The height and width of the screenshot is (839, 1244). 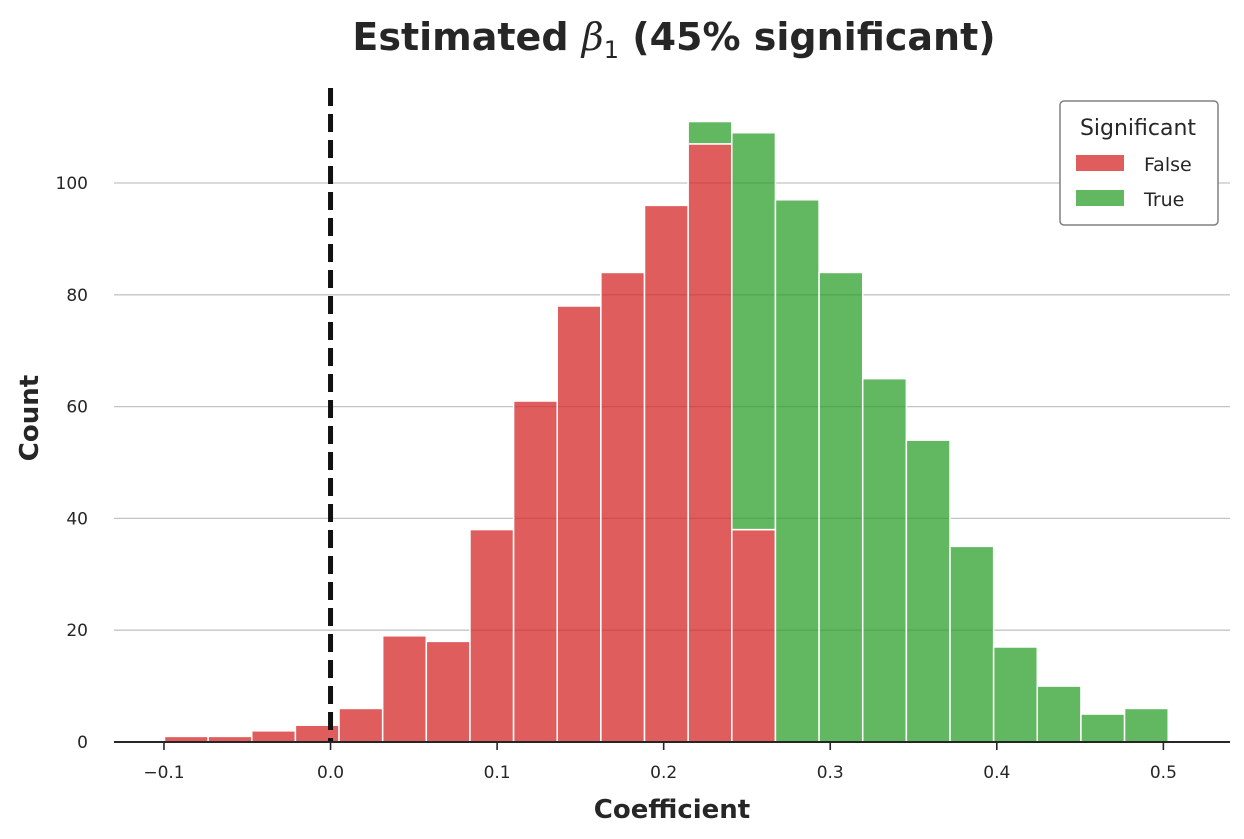 What do you see at coordinates (663, 773) in the screenshot?
I see `x-tick-label: 0.2` at bounding box center [663, 773].